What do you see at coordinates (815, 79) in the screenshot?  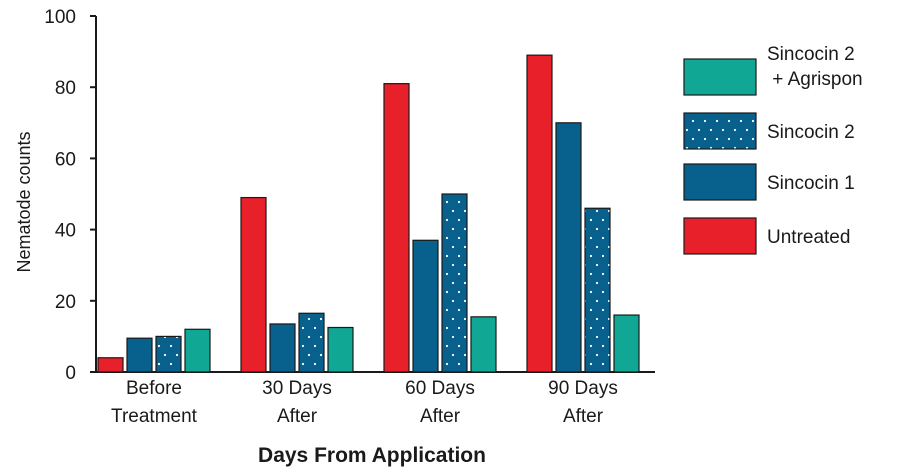 I see `legend-label: + Agrispon` at bounding box center [815, 79].